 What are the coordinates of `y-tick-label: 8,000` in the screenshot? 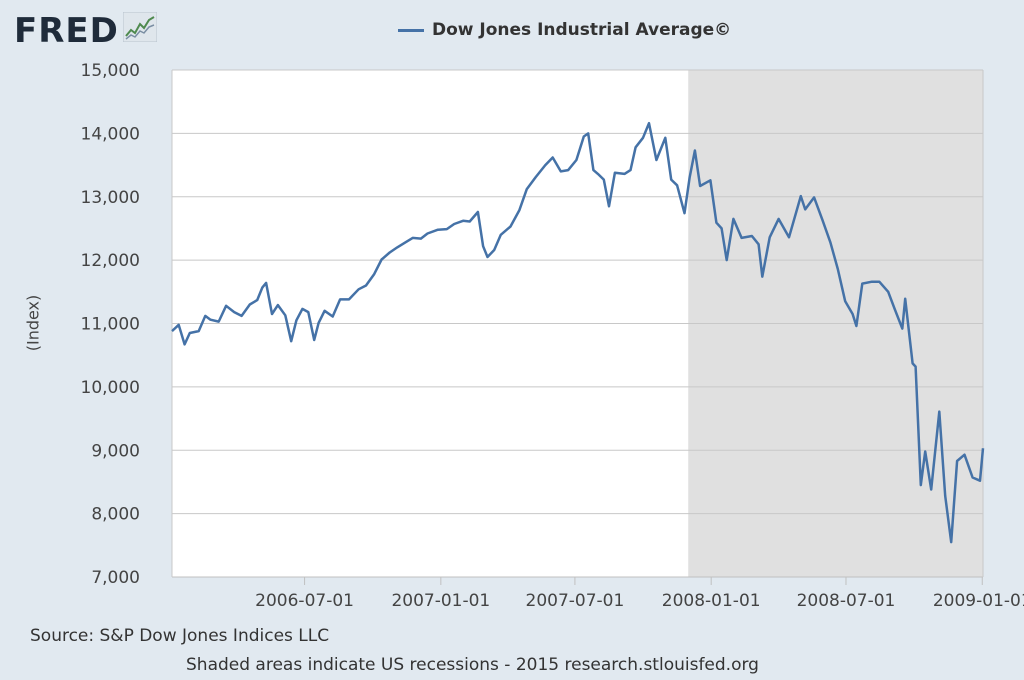 It's located at (115, 515).